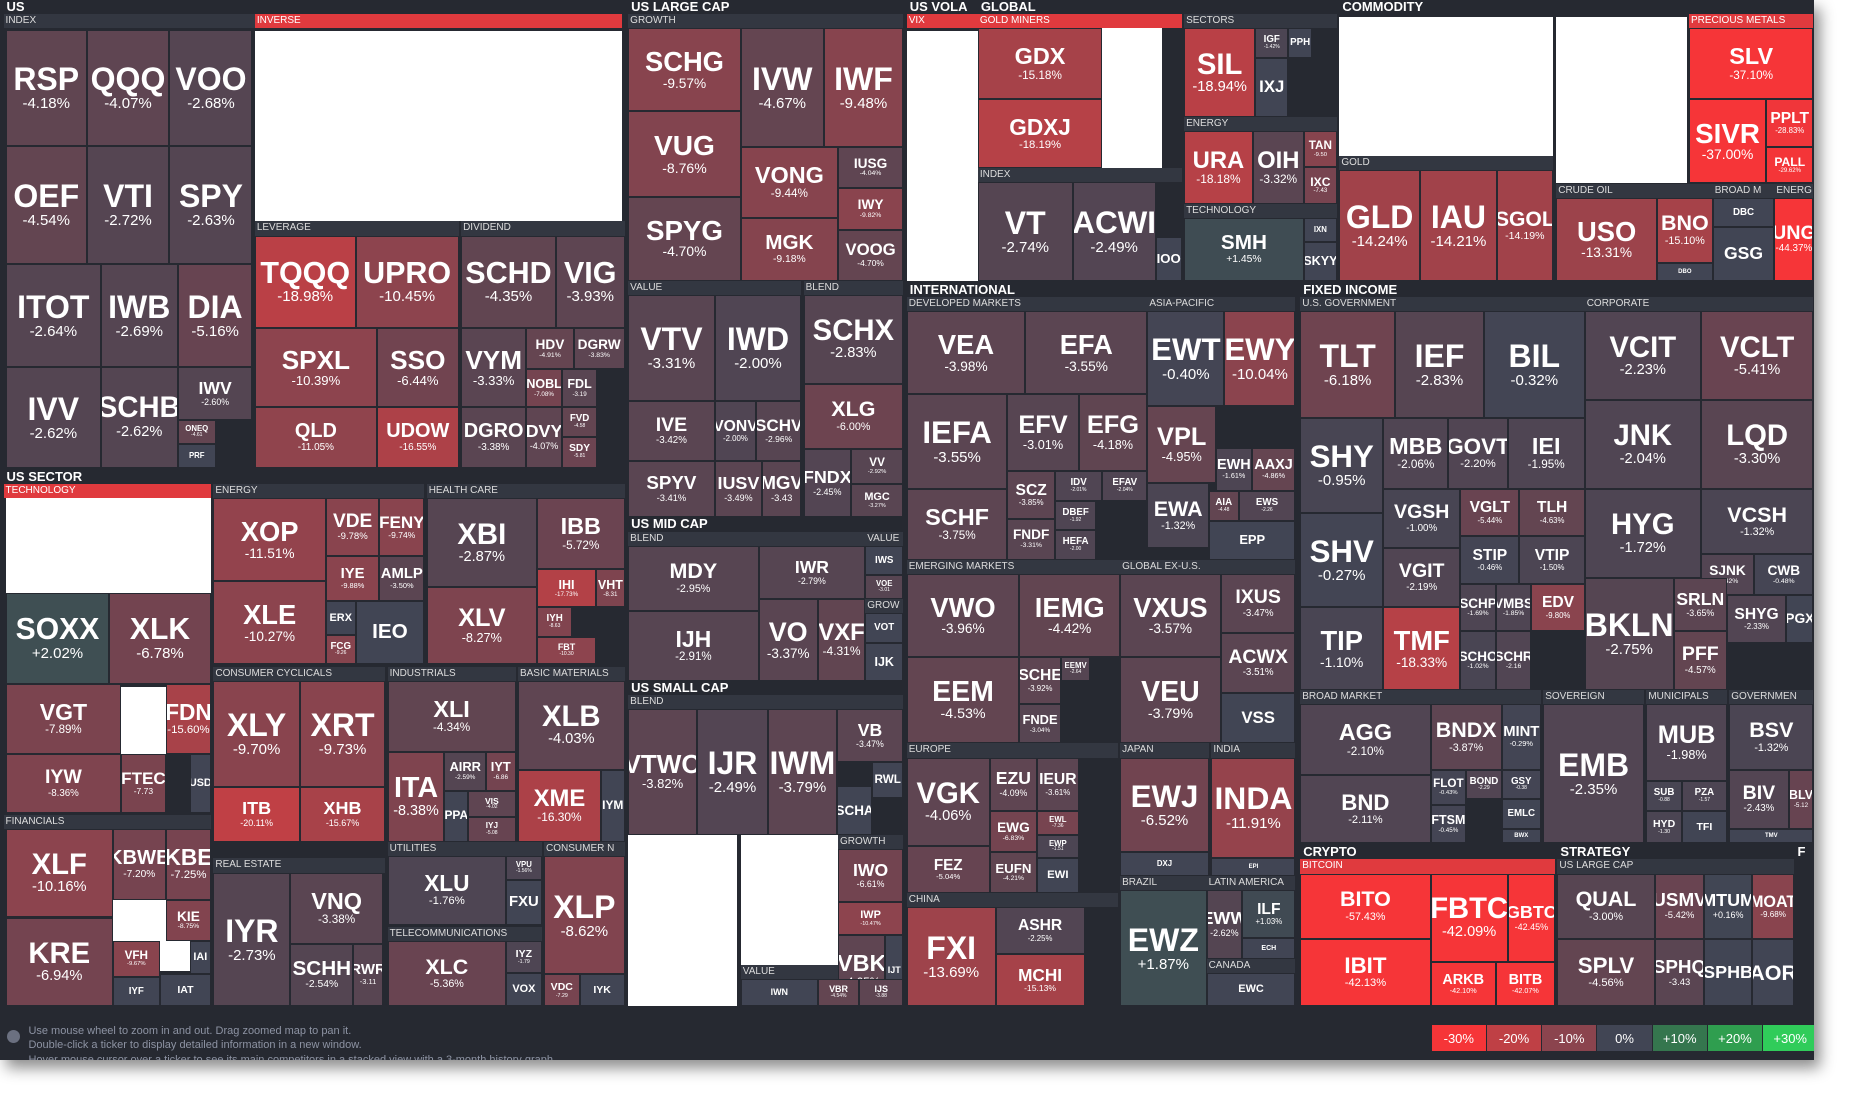 This screenshot has height=1101, width=1849. What do you see at coordinates (1490, 560) in the screenshot?
I see `etf-tile: STIP -0.46%` at bounding box center [1490, 560].